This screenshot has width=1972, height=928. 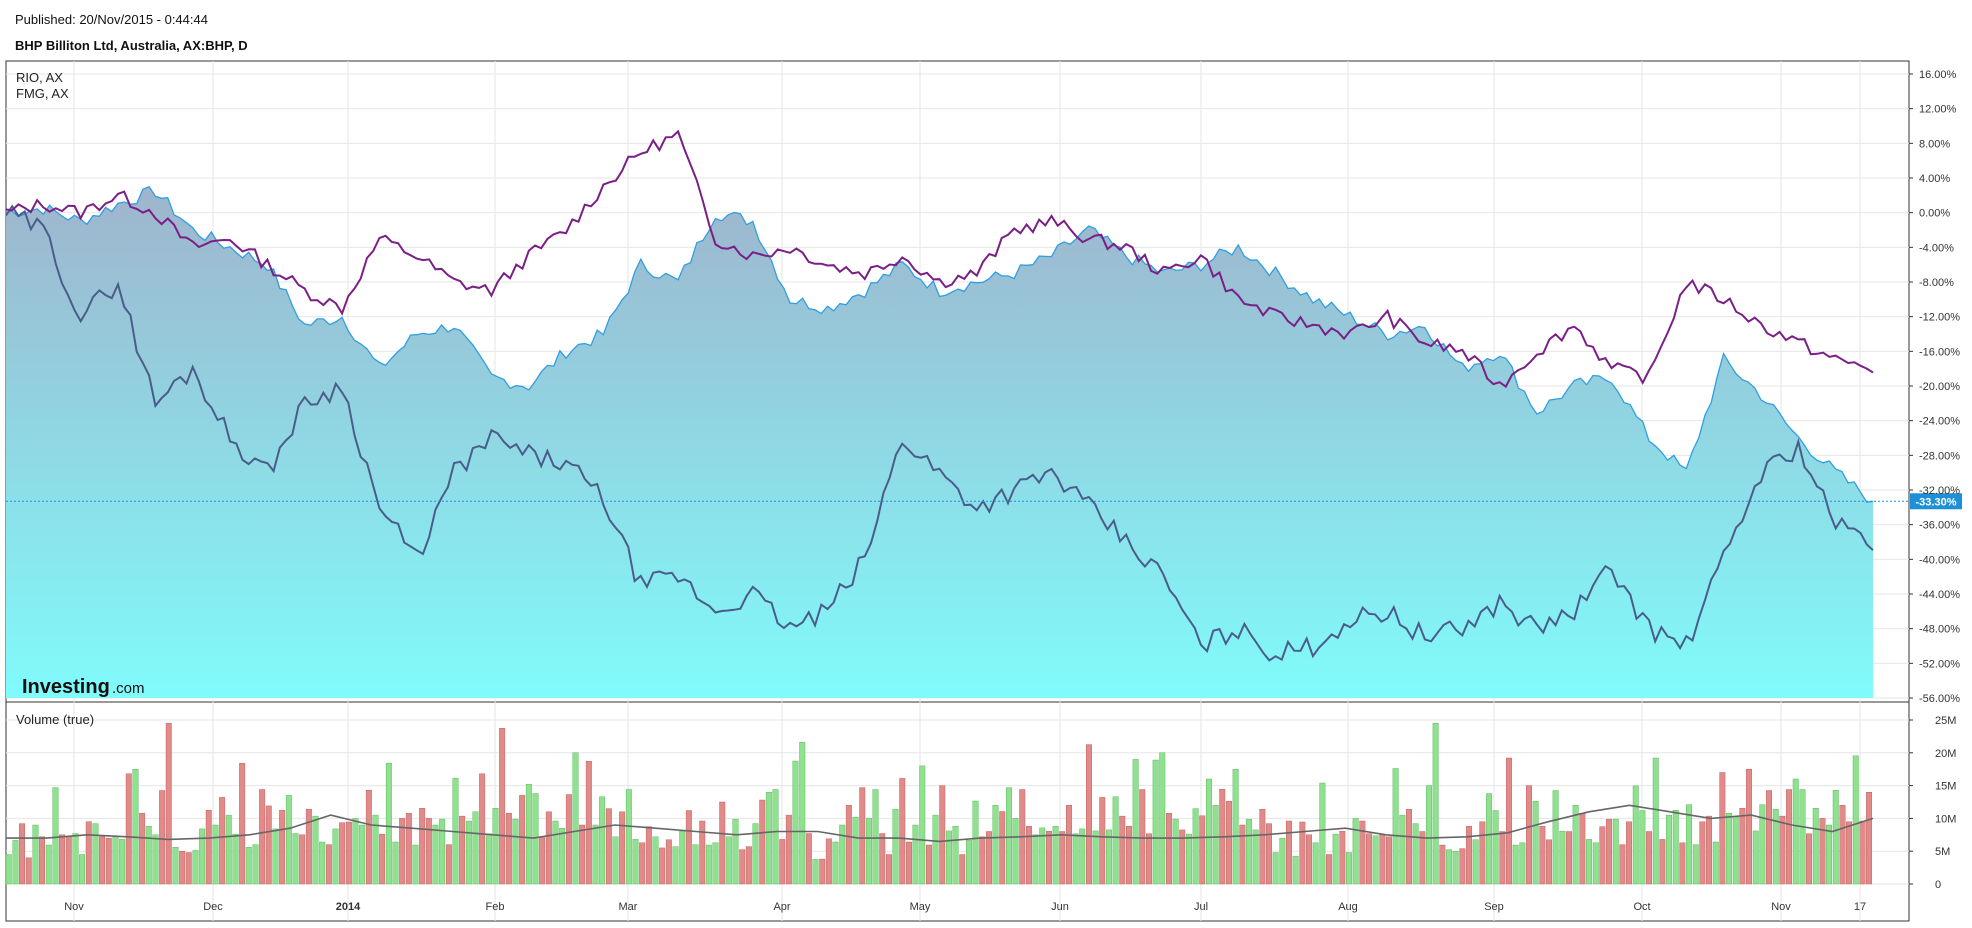 What do you see at coordinates (1934, 179) in the screenshot?
I see `y-tick-label: 4.00%` at bounding box center [1934, 179].